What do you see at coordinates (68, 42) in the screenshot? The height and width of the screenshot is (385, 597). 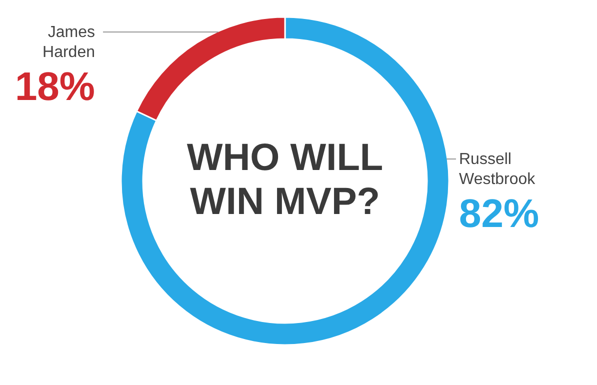 I see `slice-label: James Harden` at bounding box center [68, 42].